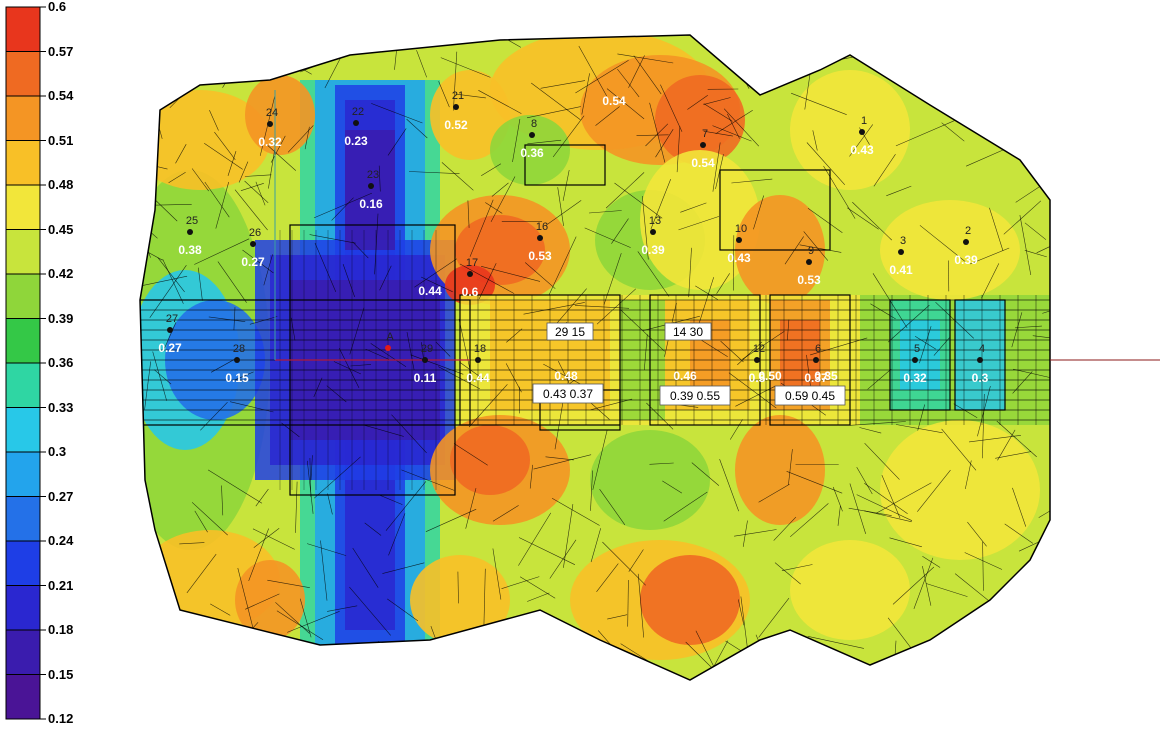 Image resolution: width=1160 pixels, height=730 pixels. I want to click on box-text: 0.43 0.37, so click(568, 394).